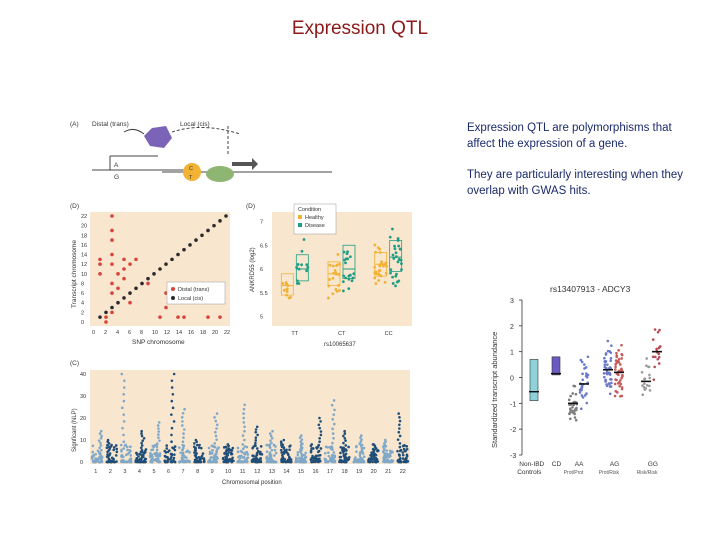 Image resolution: width=720 pixels, height=540 pixels. What do you see at coordinates (215, 333) in the screenshot?
I see `panel-d-xtick: 20` at bounding box center [215, 333].